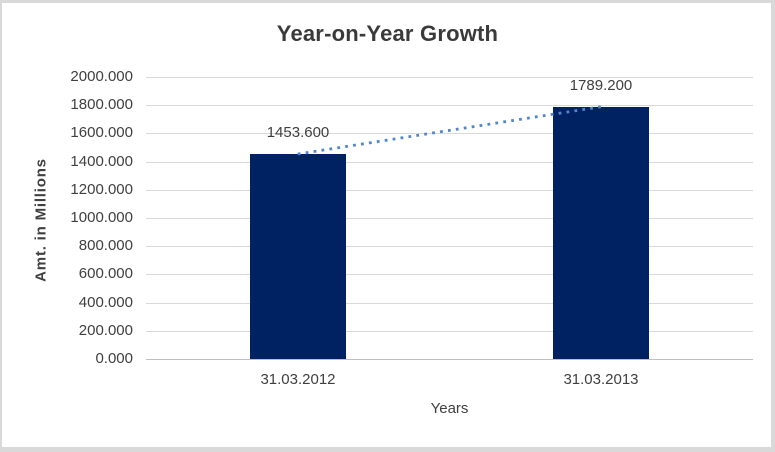 Image resolution: width=775 pixels, height=452 pixels. Describe the element at coordinates (105, 245) in the screenshot. I see `y-tick-label: 800.000` at that location.